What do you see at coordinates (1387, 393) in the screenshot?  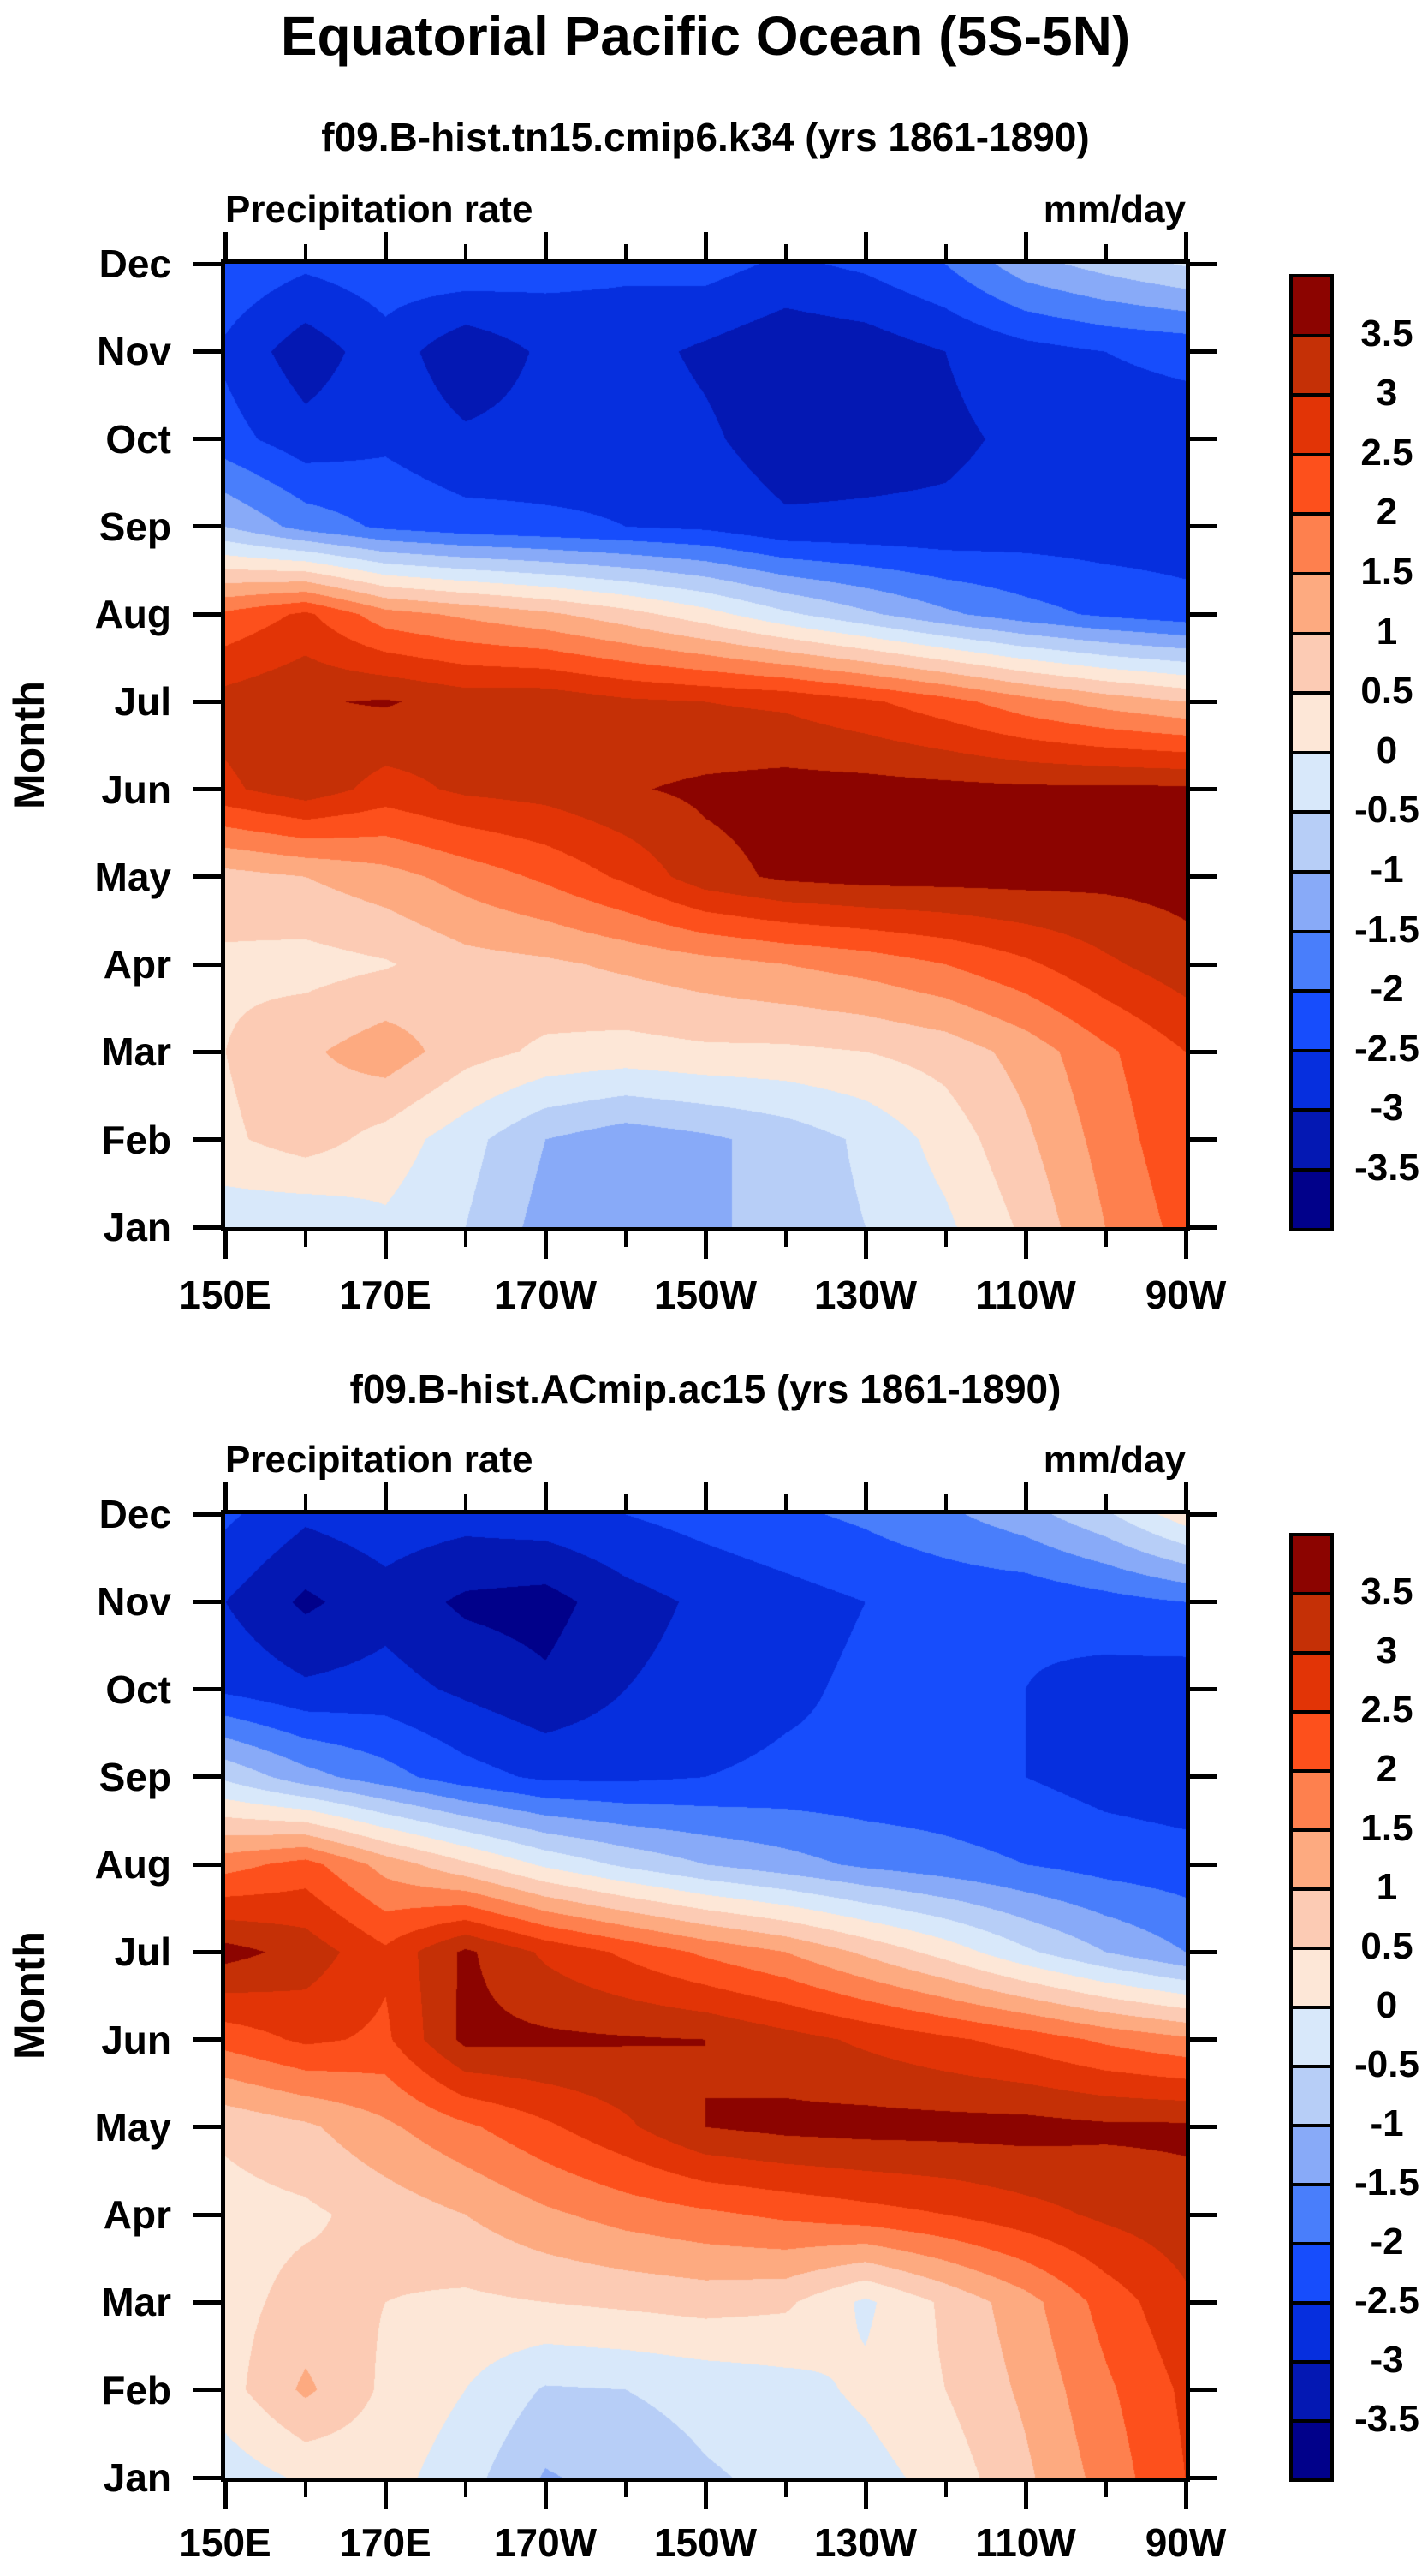 I see `colorbar-label: 3` at bounding box center [1387, 393].